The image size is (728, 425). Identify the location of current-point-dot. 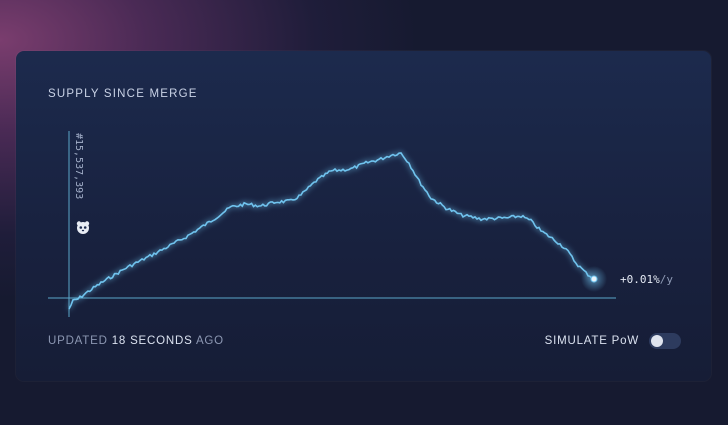
(594, 279).